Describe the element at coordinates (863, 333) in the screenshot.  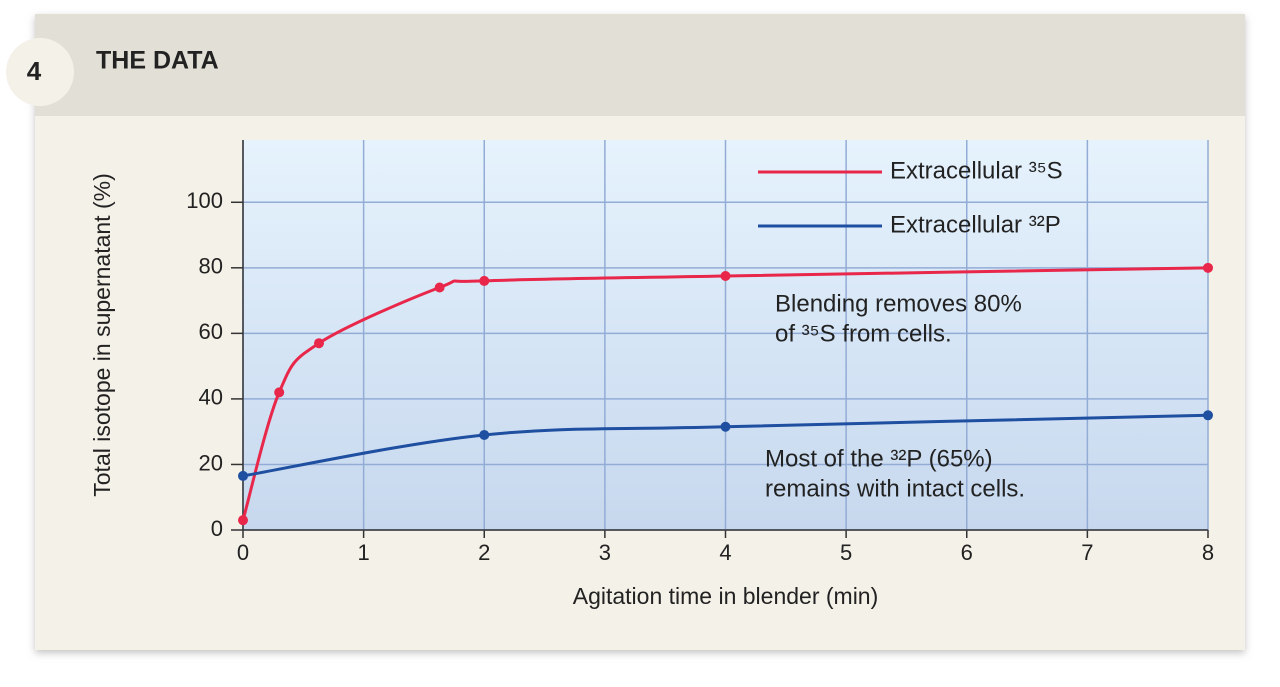
I see `annotation: of ³⁵S from cells.` at that location.